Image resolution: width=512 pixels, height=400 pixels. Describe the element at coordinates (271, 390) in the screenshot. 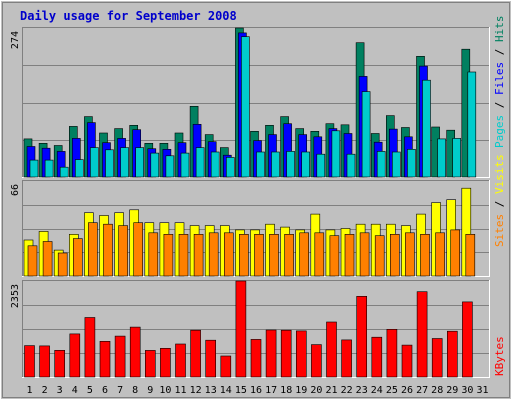

I see `x-tick-label: 17` at that location.